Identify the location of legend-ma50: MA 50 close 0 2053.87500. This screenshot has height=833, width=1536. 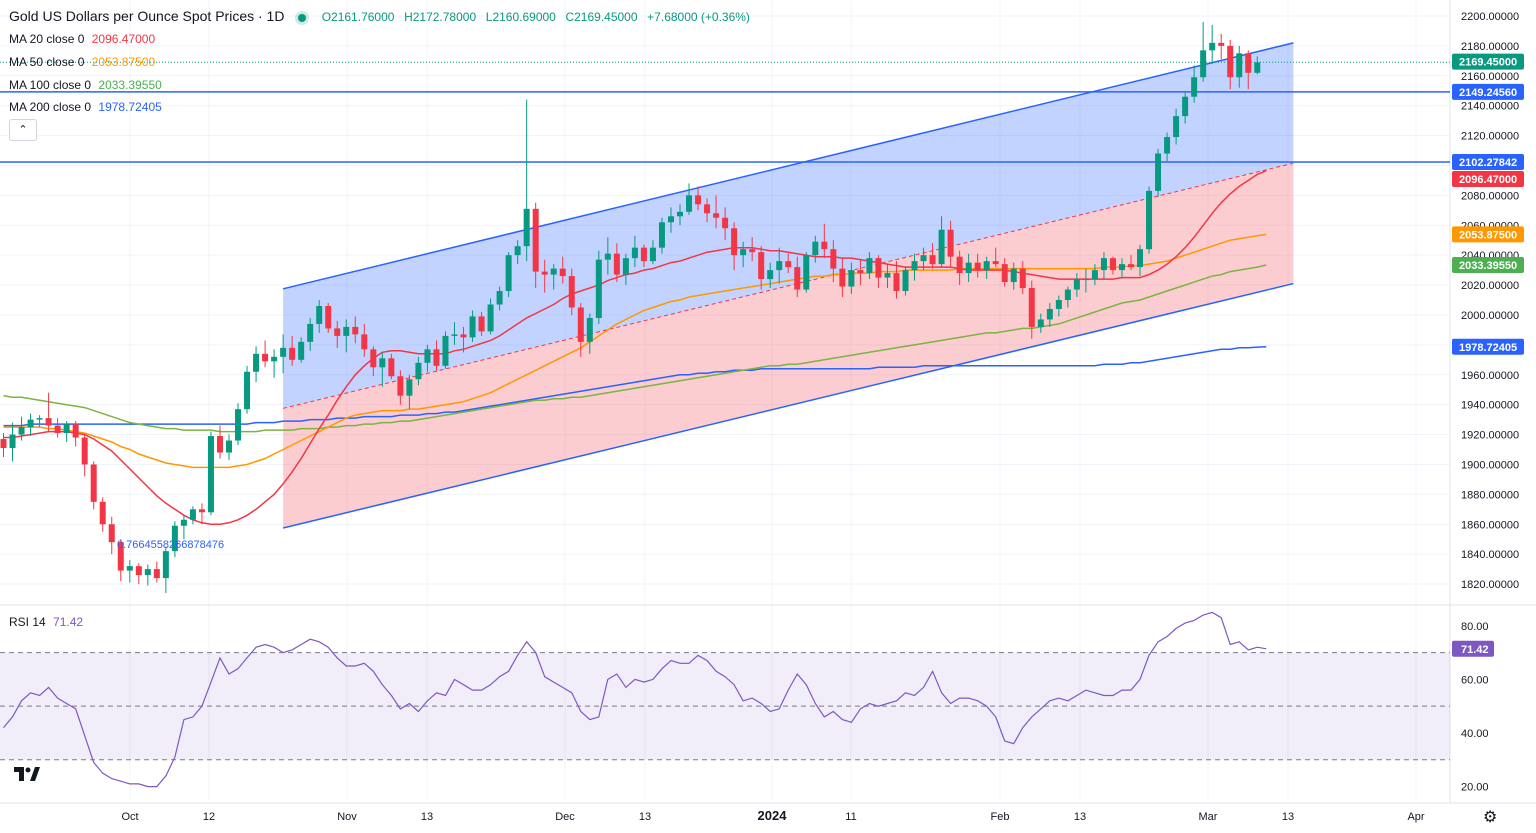
(82, 62).